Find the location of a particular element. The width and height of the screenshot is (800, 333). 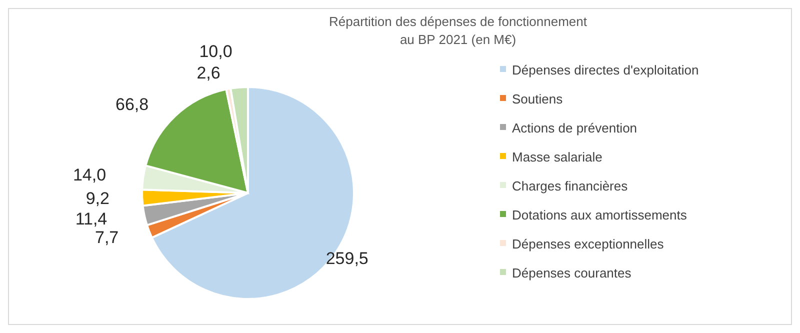

data-label: 14,0 is located at coordinates (89, 175).